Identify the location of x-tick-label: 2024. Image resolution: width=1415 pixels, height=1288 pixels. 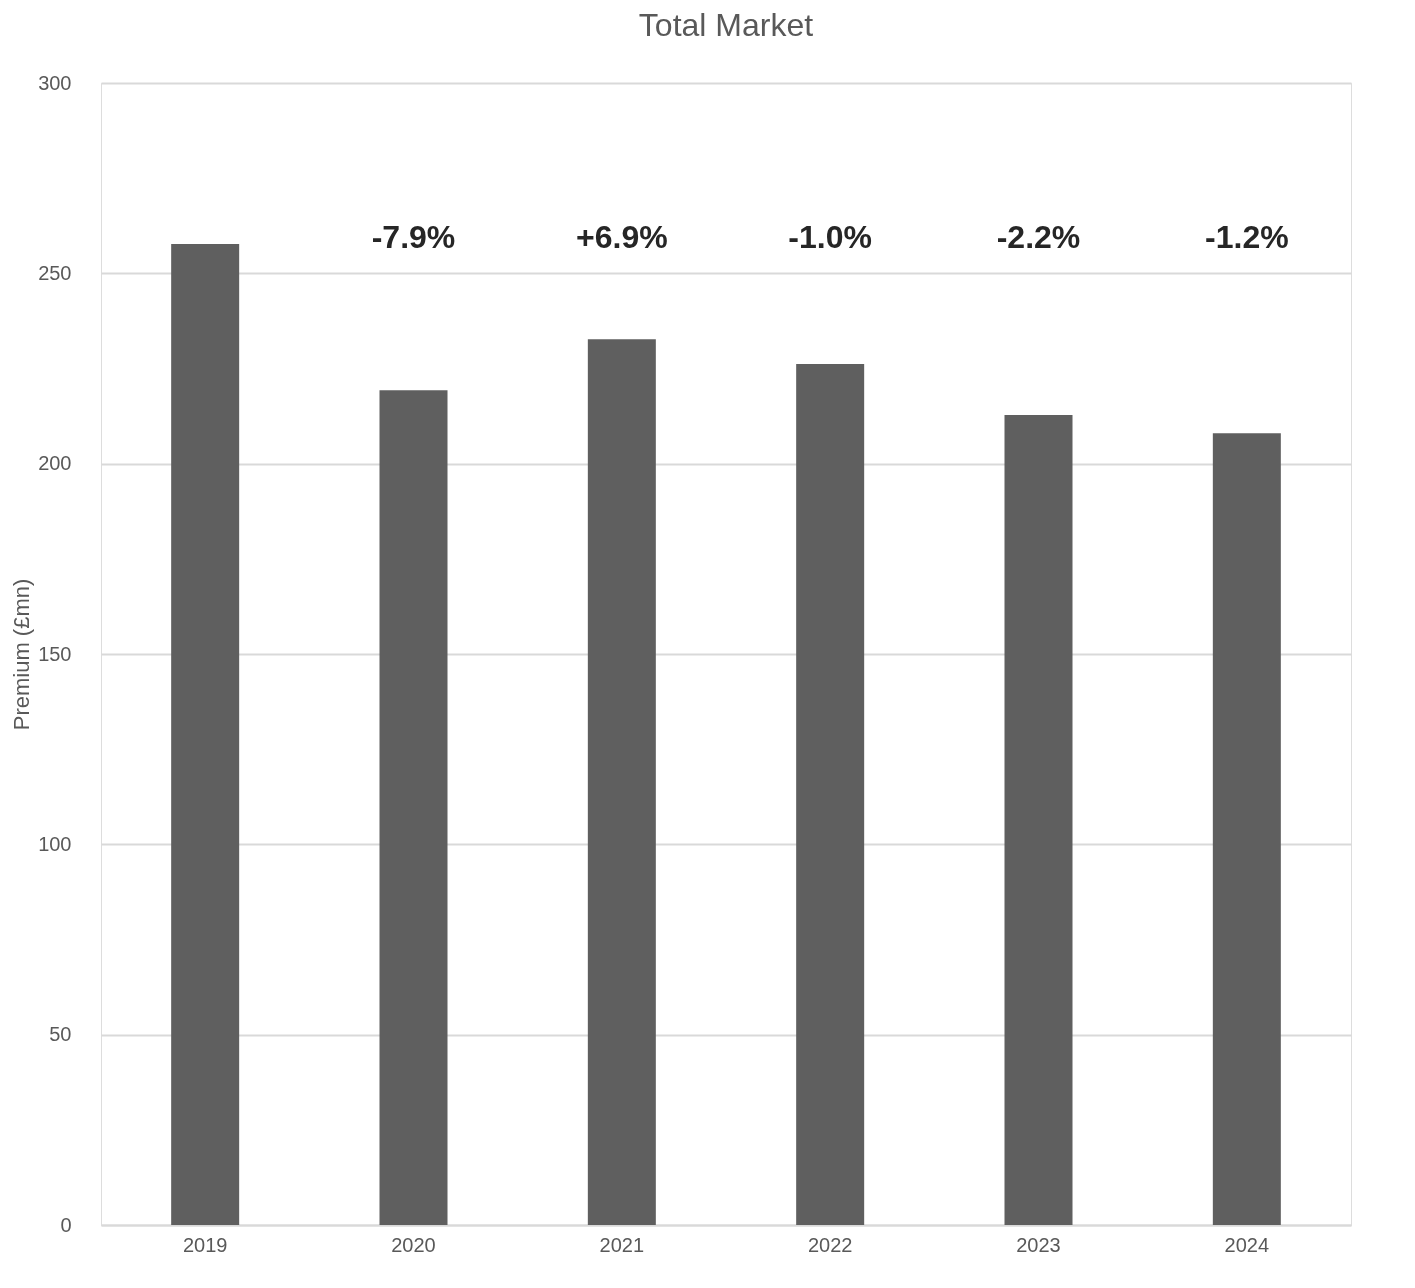
(1247, 1244).